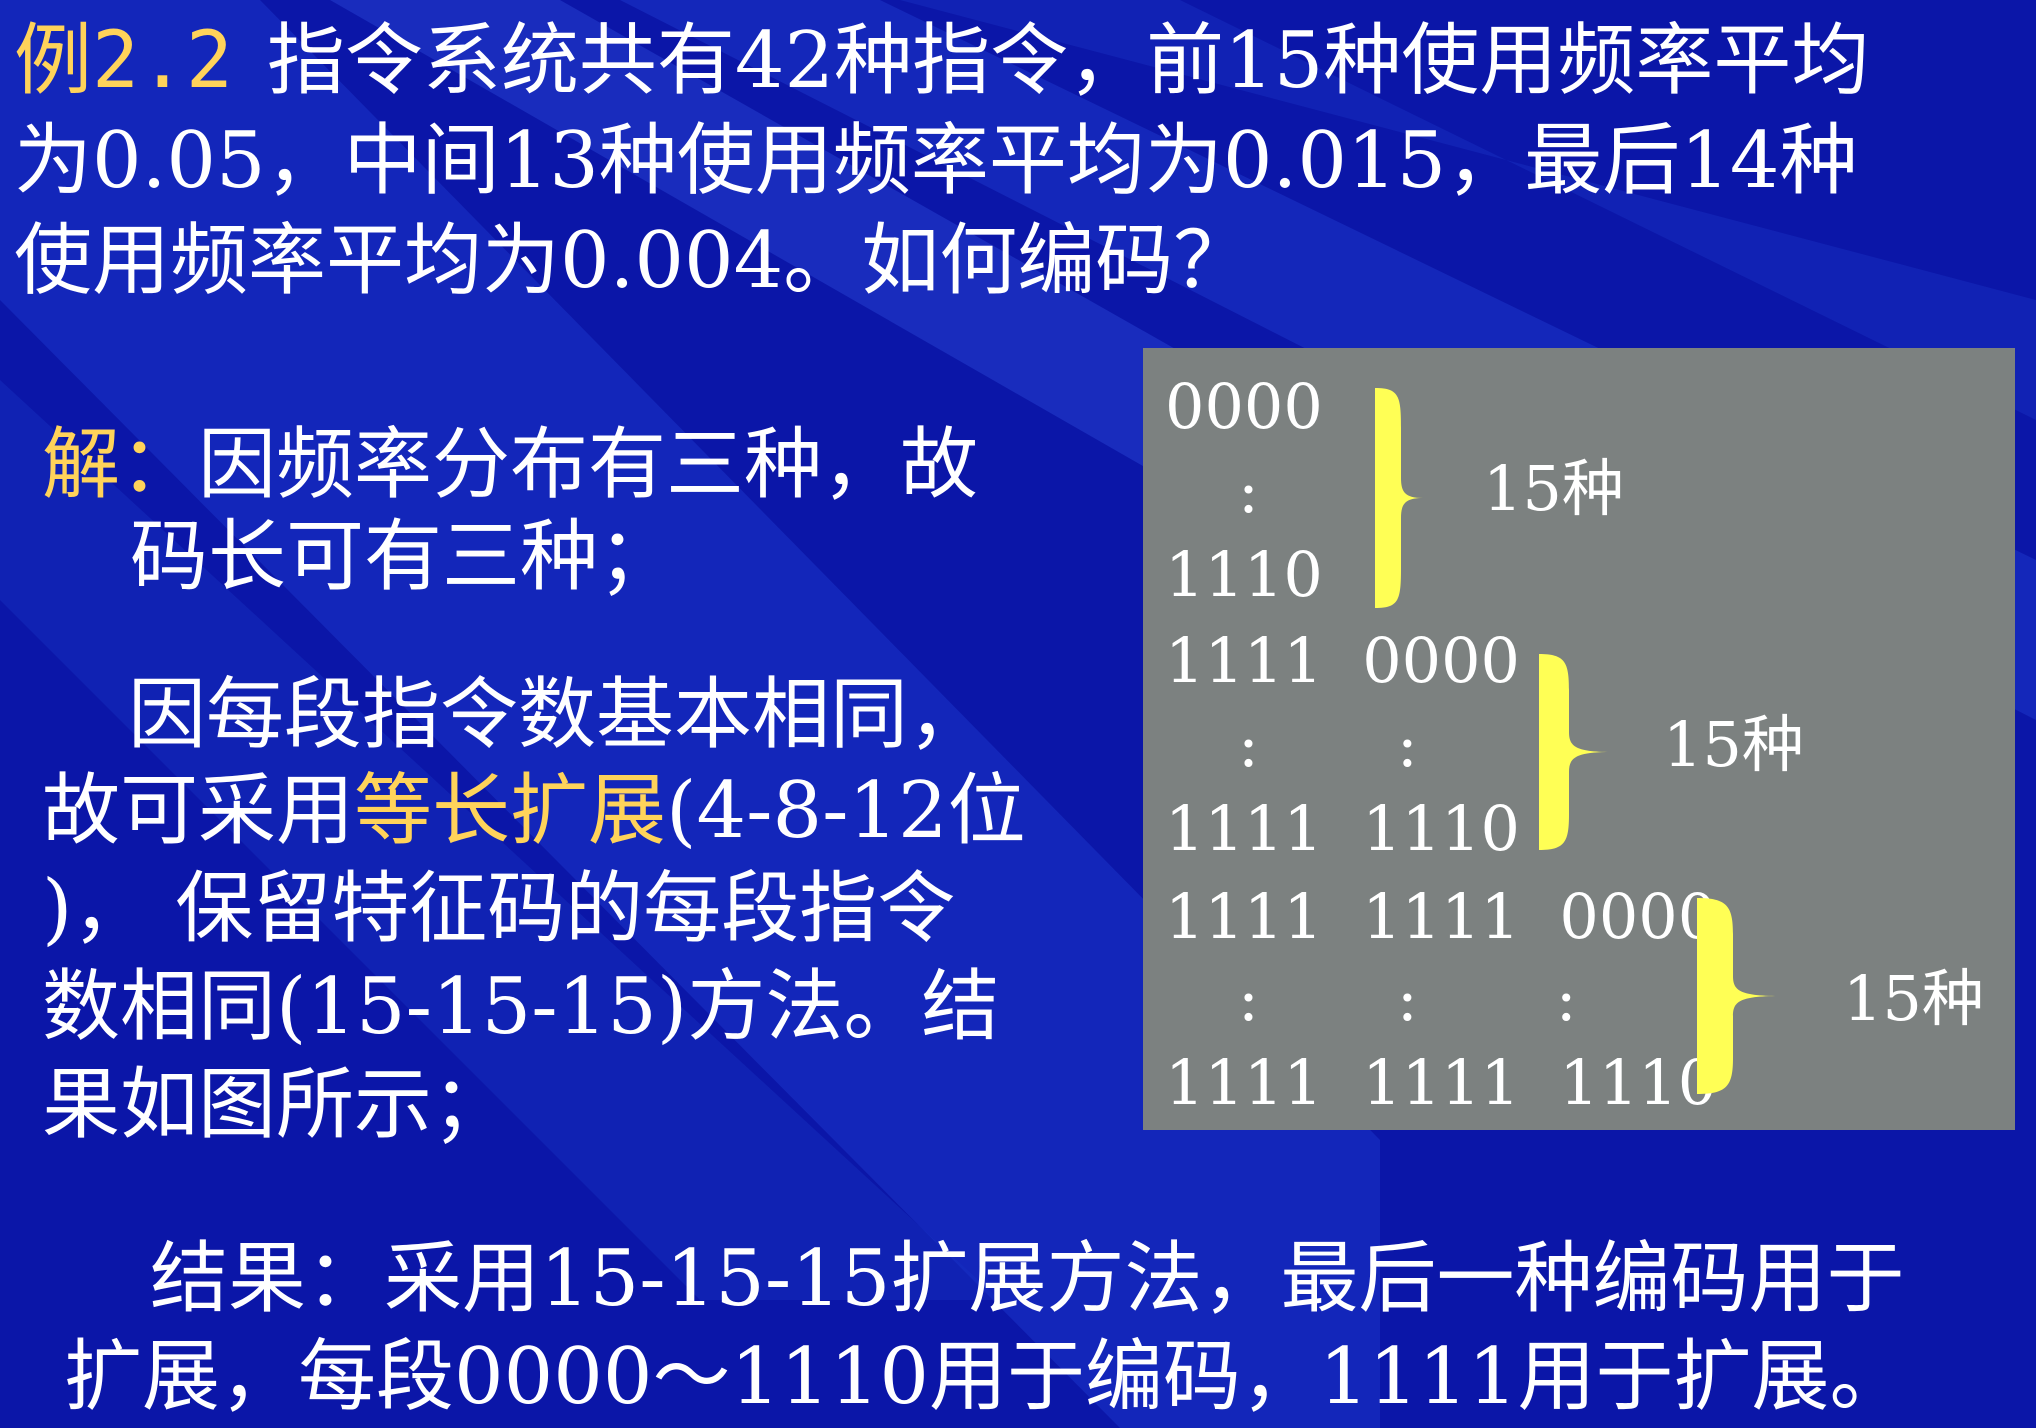 This screenshot has height=1428, width=2036. What do you see at coordinates (123, 61) in the screenshot?
I see `example-label: 例2.2` at bounding box center [123, 61].